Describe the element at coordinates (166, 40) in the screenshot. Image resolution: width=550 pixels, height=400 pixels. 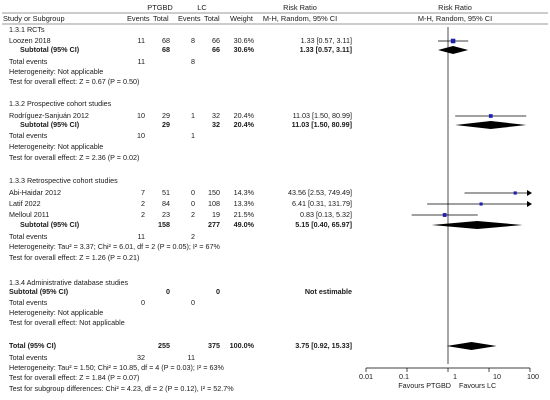
I see `study-total-1: 68` at that location.